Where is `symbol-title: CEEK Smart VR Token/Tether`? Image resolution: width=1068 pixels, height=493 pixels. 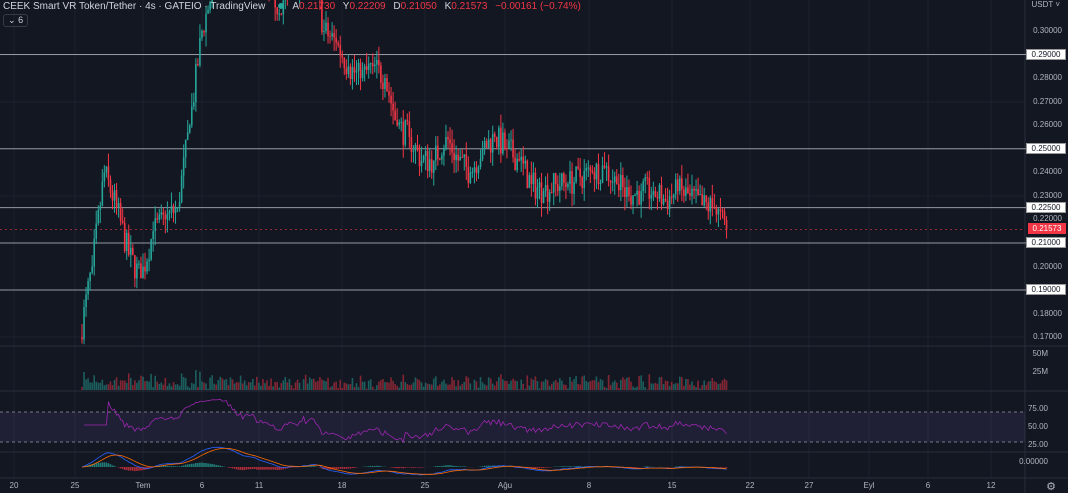 symbol-title: CEEK Smart VR Token/Tether is located at coordinates (70, 6).